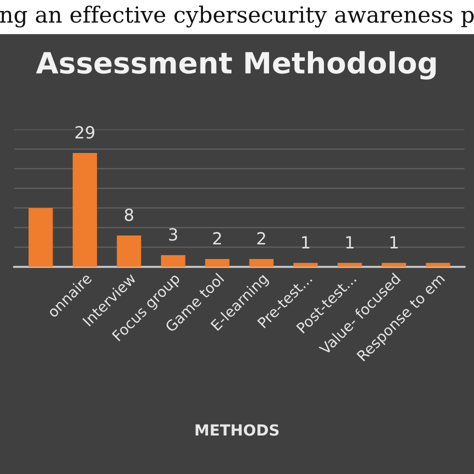  I want to click on text: ng an effective cybersecurity awareness p, so click(237, 17).